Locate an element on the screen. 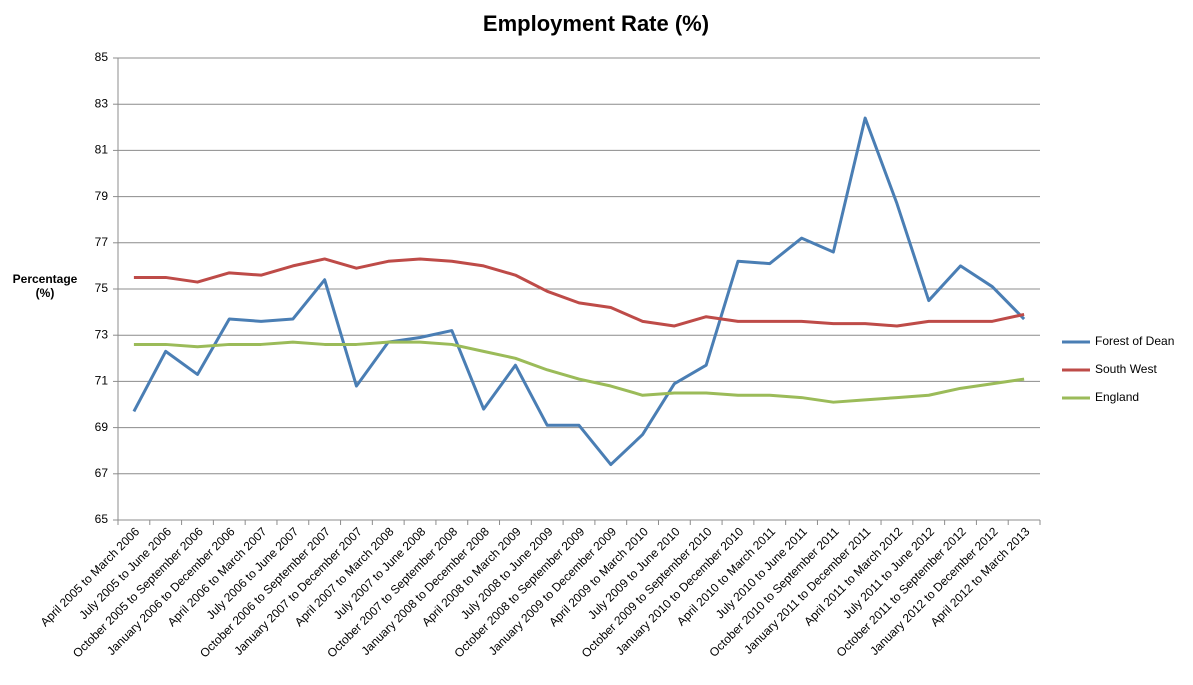  y-tick-label: 81 is located at coordinates (102, 150).